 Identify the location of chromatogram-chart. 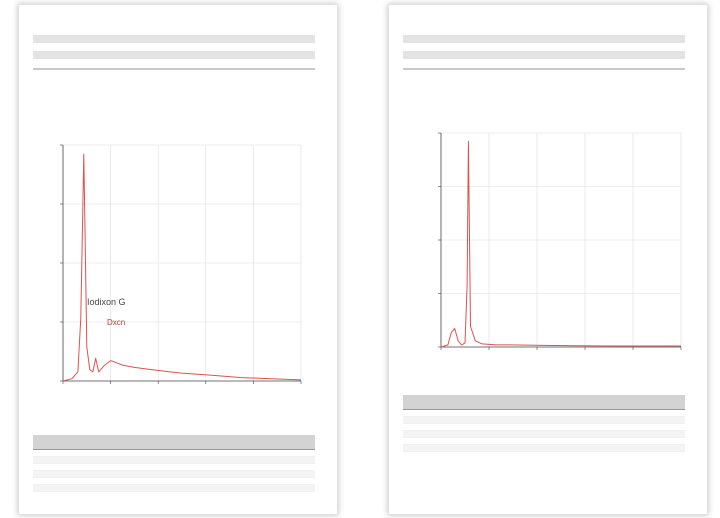
(560, 241).